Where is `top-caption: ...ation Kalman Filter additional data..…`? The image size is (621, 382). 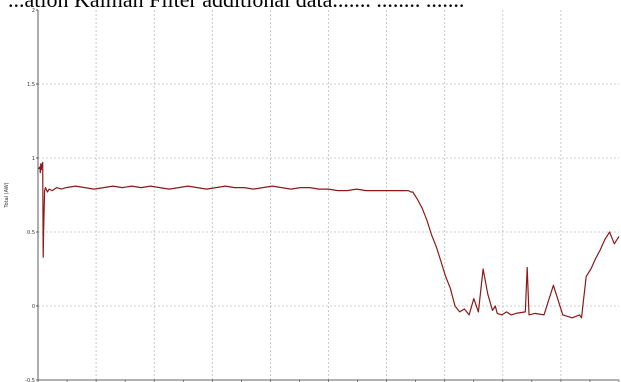 top-caption: ...ation Kalman Filter additional data..… is located at coordinates (308, 6).